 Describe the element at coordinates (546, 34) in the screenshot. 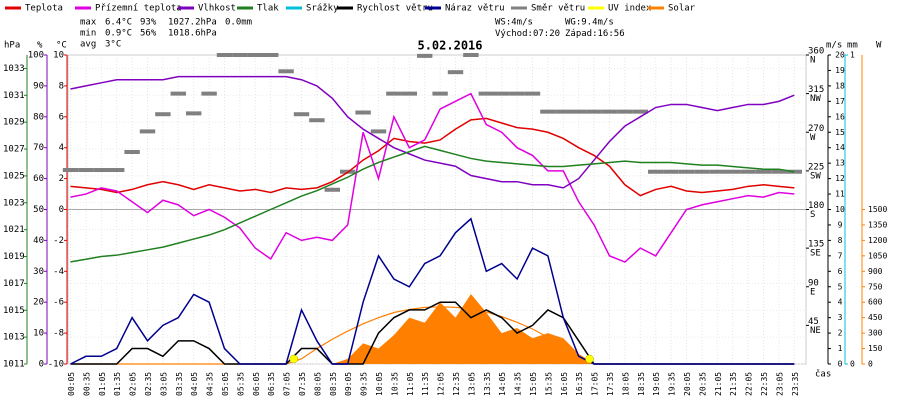

I see `sunrise-time: 07:20` at that location.